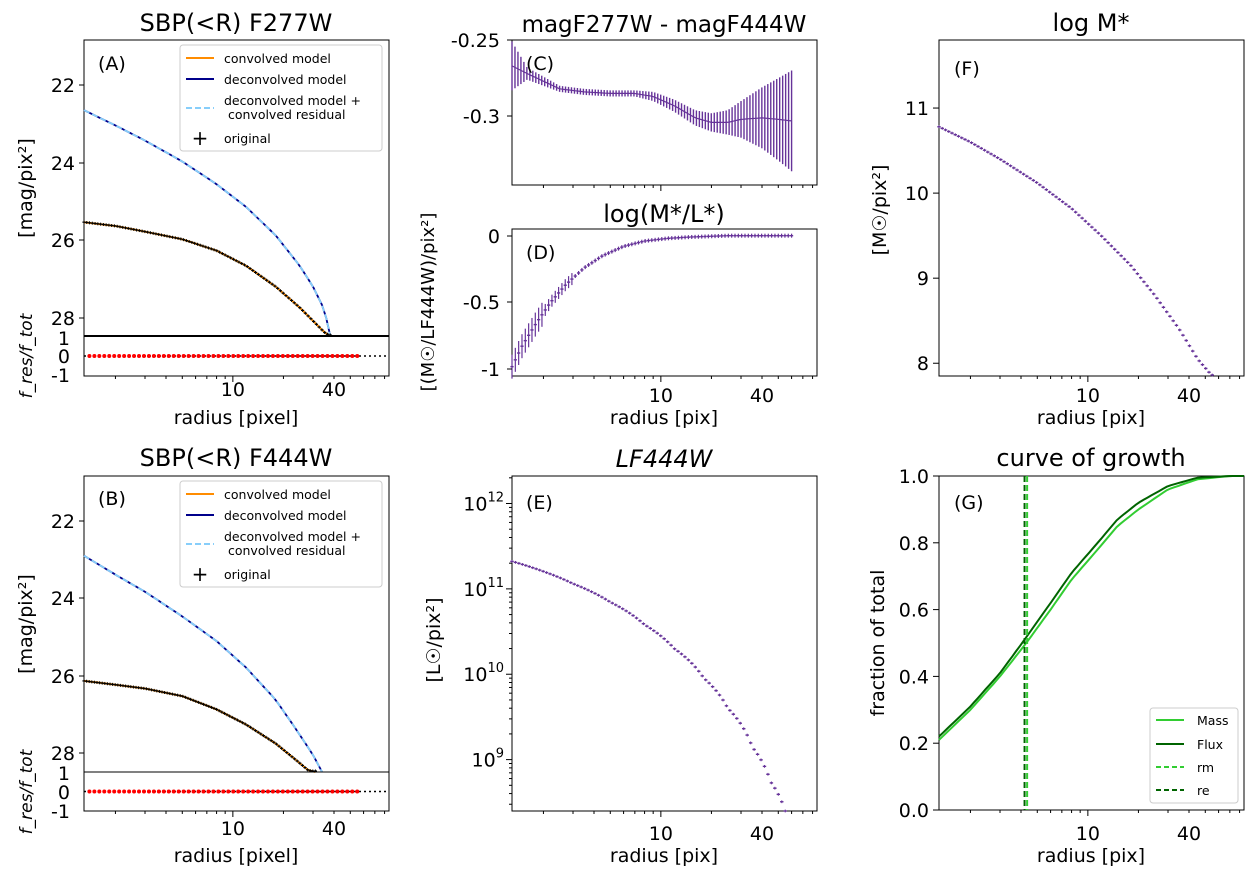 The image size is (1255, 875). Describe the element at coordinates (967, 69) in the screenshot. I see `panel-f-label: (F)` at that location.